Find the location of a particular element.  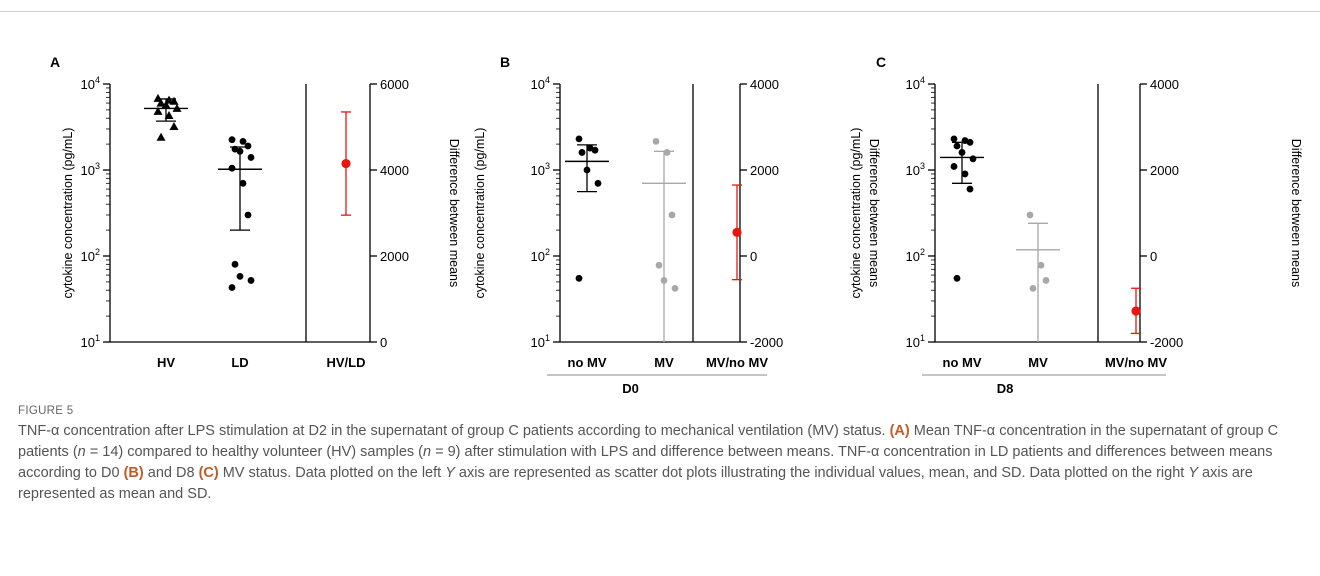

right-tick-label: 6000 is located at coordinates (394, 84).